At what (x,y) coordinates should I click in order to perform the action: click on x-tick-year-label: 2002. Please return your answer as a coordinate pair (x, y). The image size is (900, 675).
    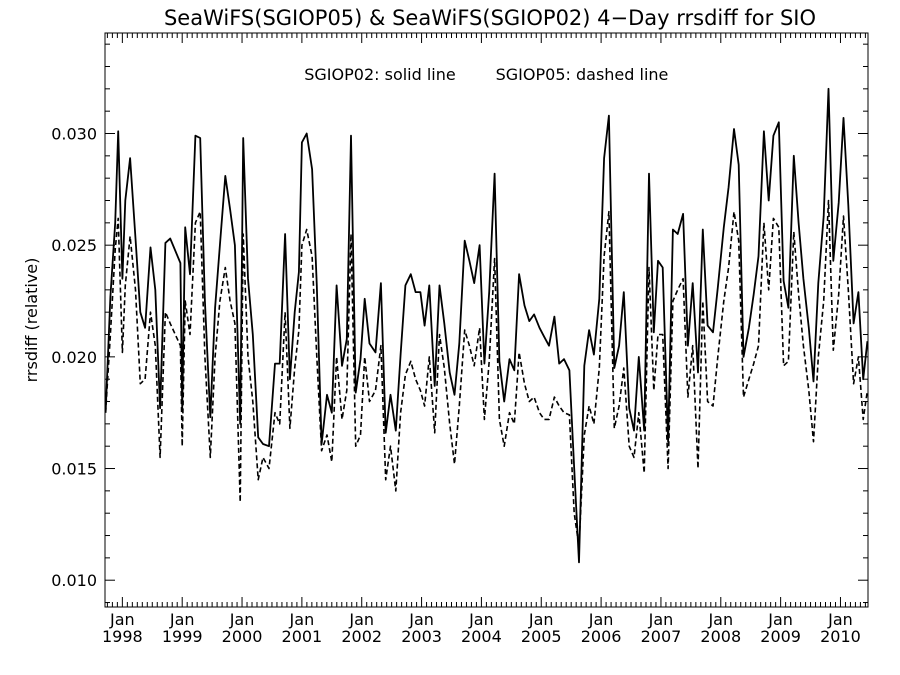
    Looking at the image, I should click on (361, 636).